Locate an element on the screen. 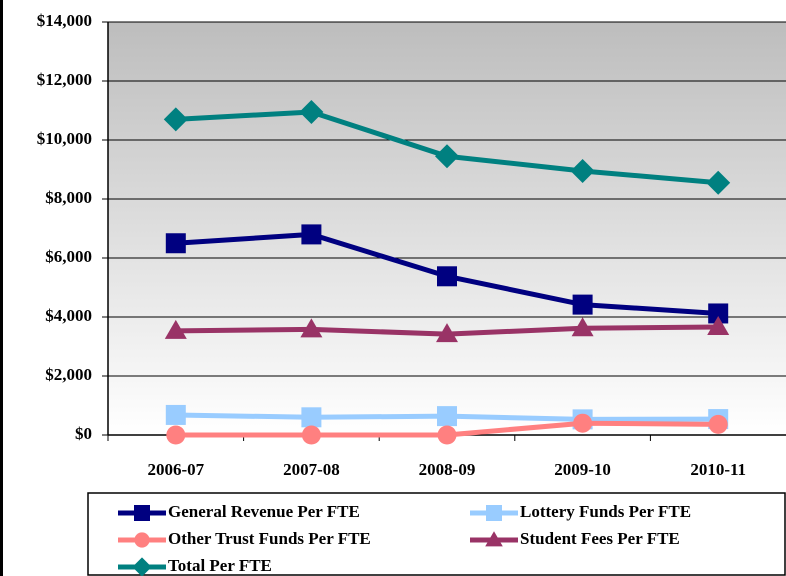 This screenshot has height=576, width=786. x-tick-label: 2010-11 is located at coordinates (718, 469).